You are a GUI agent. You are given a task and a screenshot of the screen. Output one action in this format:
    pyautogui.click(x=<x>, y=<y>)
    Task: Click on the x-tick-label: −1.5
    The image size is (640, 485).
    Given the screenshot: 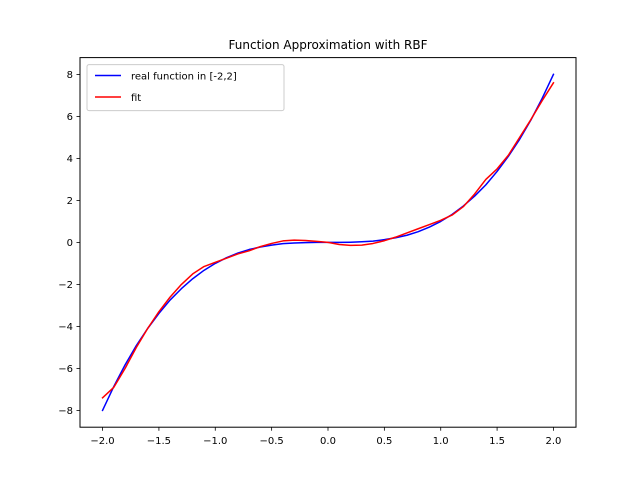 What is the action you would take?
    pyautogui.click(x=159, y=441)
    